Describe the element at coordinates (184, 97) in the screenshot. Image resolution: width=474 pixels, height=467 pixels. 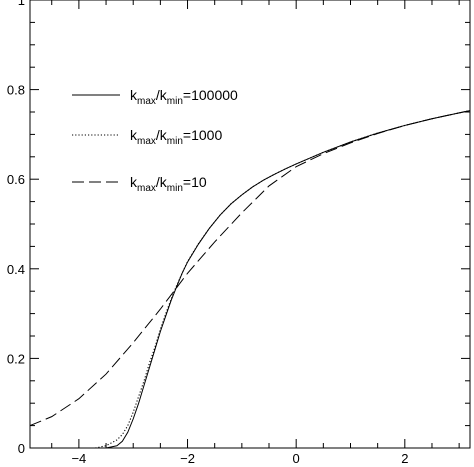
I see `legend-label: kmax/kmin=100000` at that location.